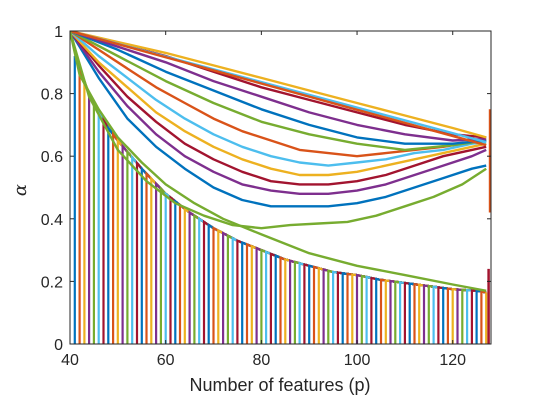 Image resolution: width=540 pixels, height=405 pixels. Describe the element at coordinates (52, 220) in the screenshot. I see `y-tick-label: 0.4` at that location.